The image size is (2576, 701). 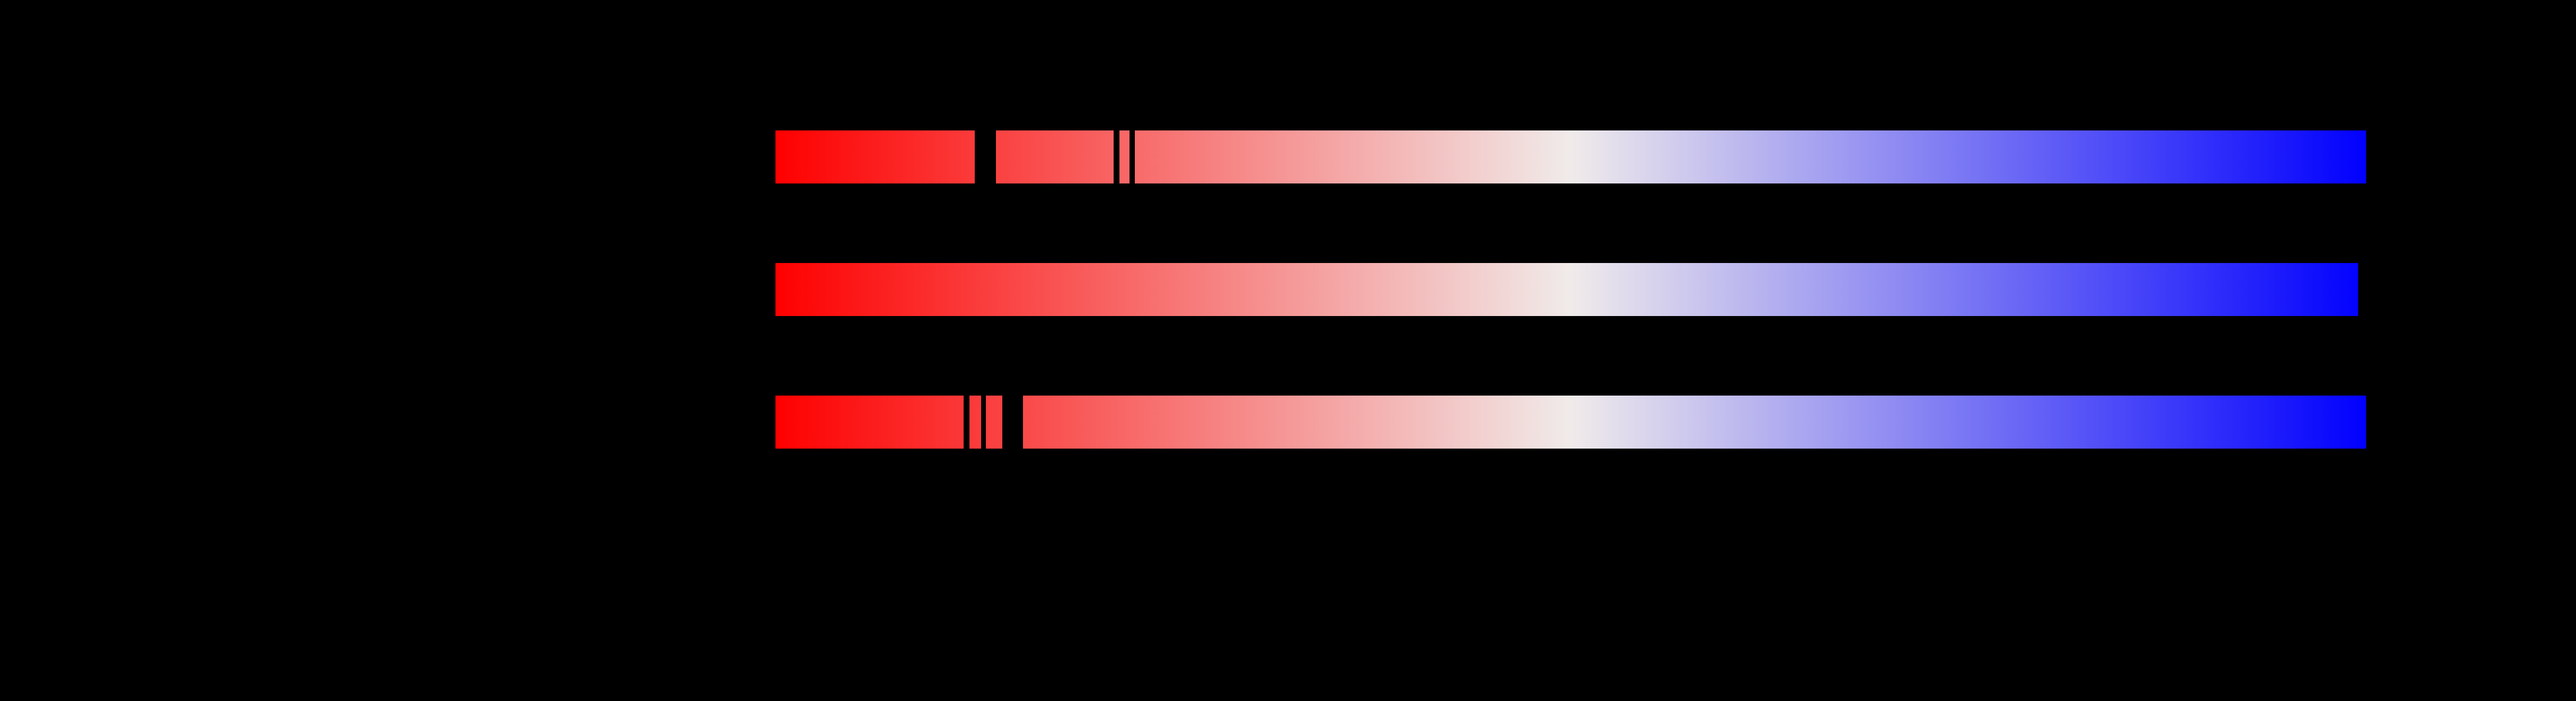 What do you see at coordinates (1566, 289) in the screenshot?
I see `gradient-bar-strip-middle` at bounding box center [1566, 289].